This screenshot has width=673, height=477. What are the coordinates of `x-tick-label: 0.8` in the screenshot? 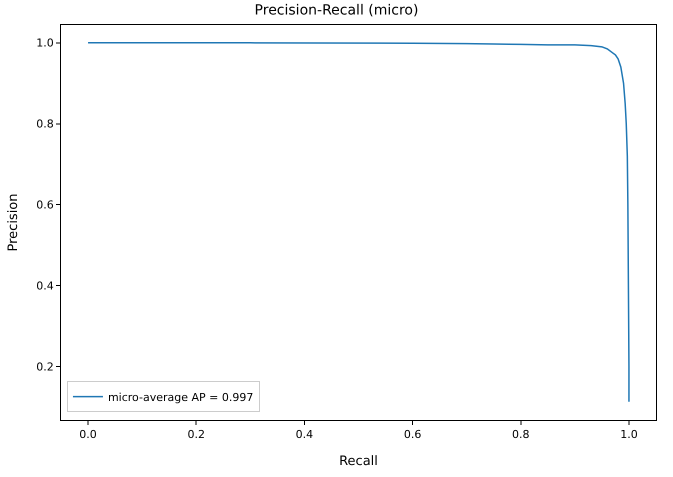 It's located at (521, 435).